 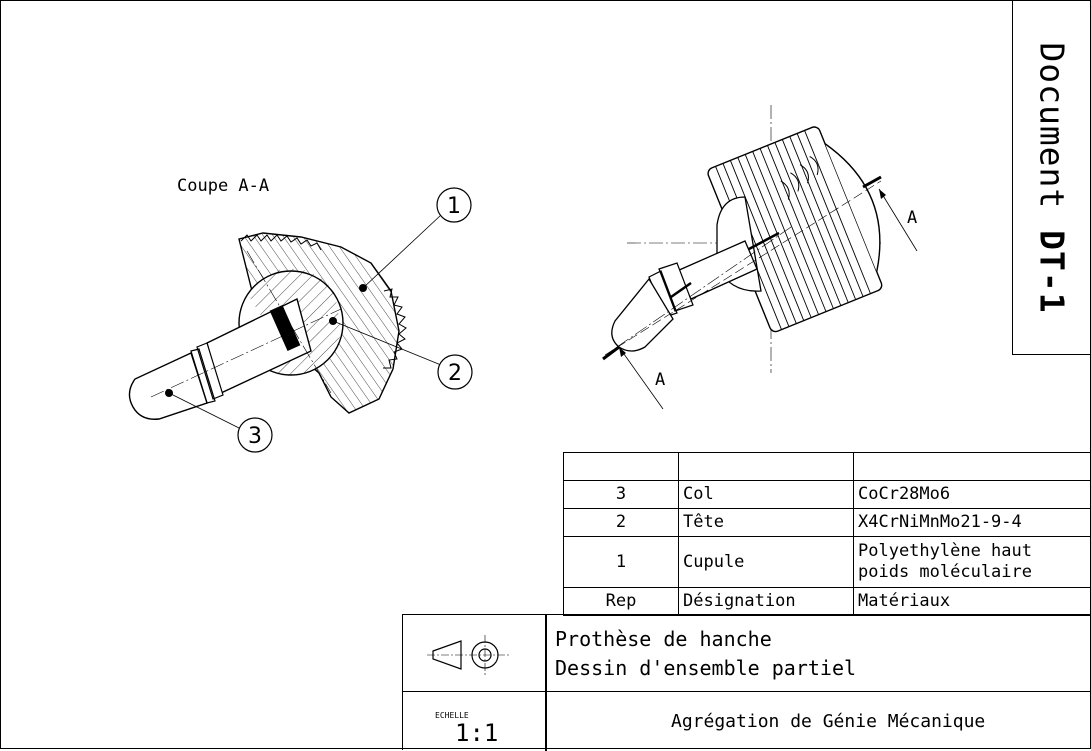 I want to click on nomenclature-blank-row, so click(x=827, y=467).